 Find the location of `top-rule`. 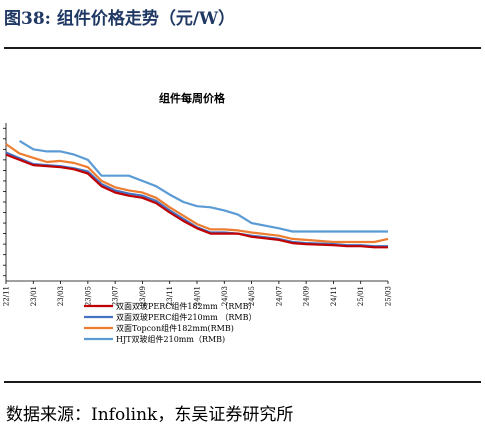

top-rule is located at coordinates (242, 48).